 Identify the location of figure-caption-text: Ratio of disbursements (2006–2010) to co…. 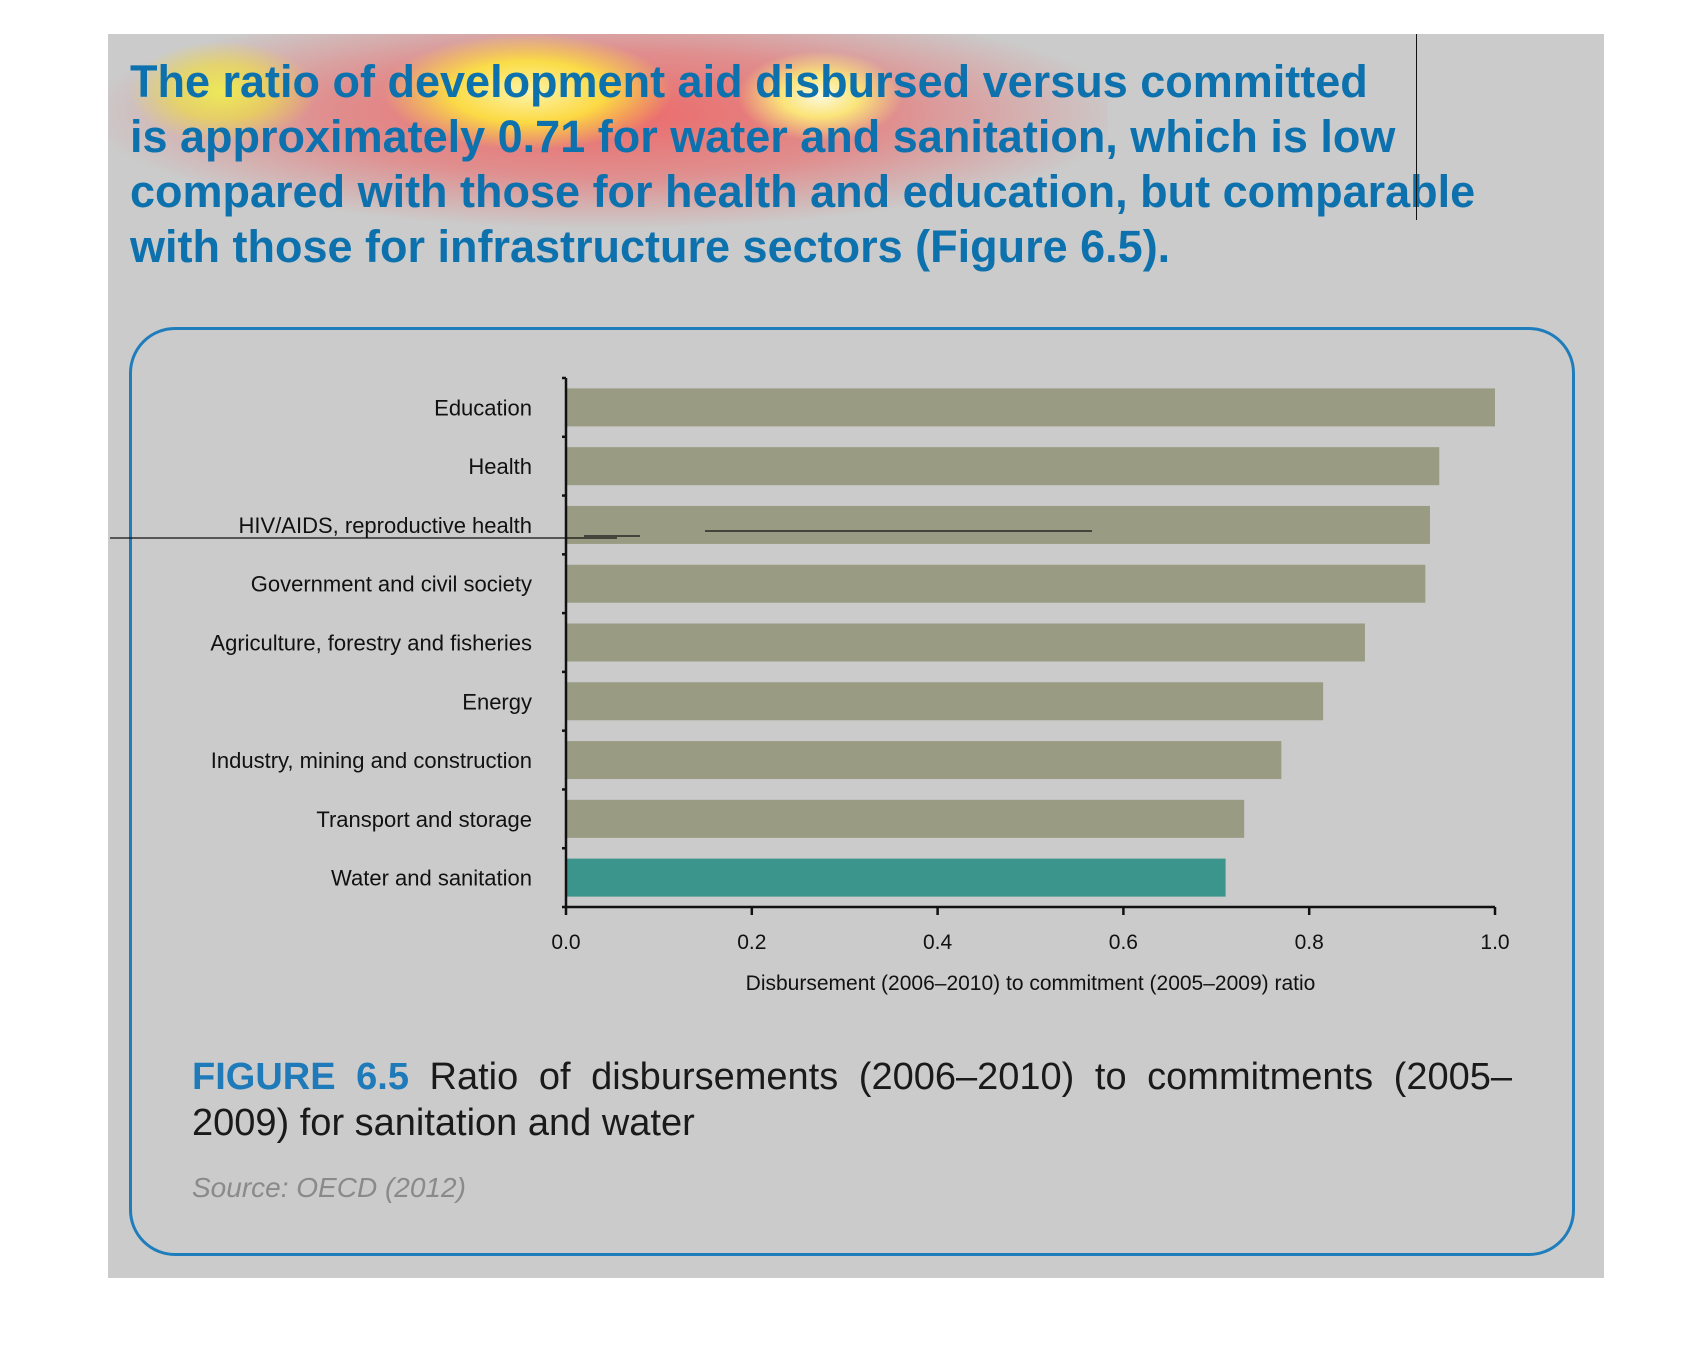
(852, 1100).